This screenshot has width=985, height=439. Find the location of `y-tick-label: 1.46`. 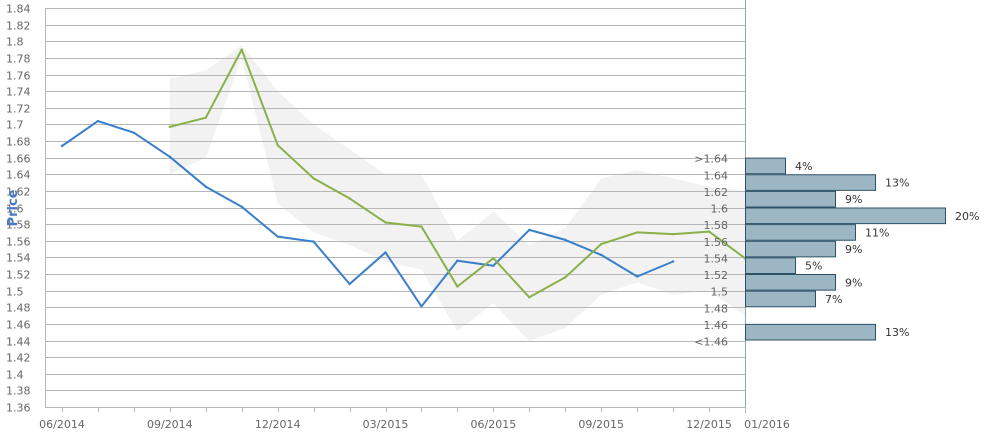

y-tick-label: 1.46 is located at coordinates (18, 325).